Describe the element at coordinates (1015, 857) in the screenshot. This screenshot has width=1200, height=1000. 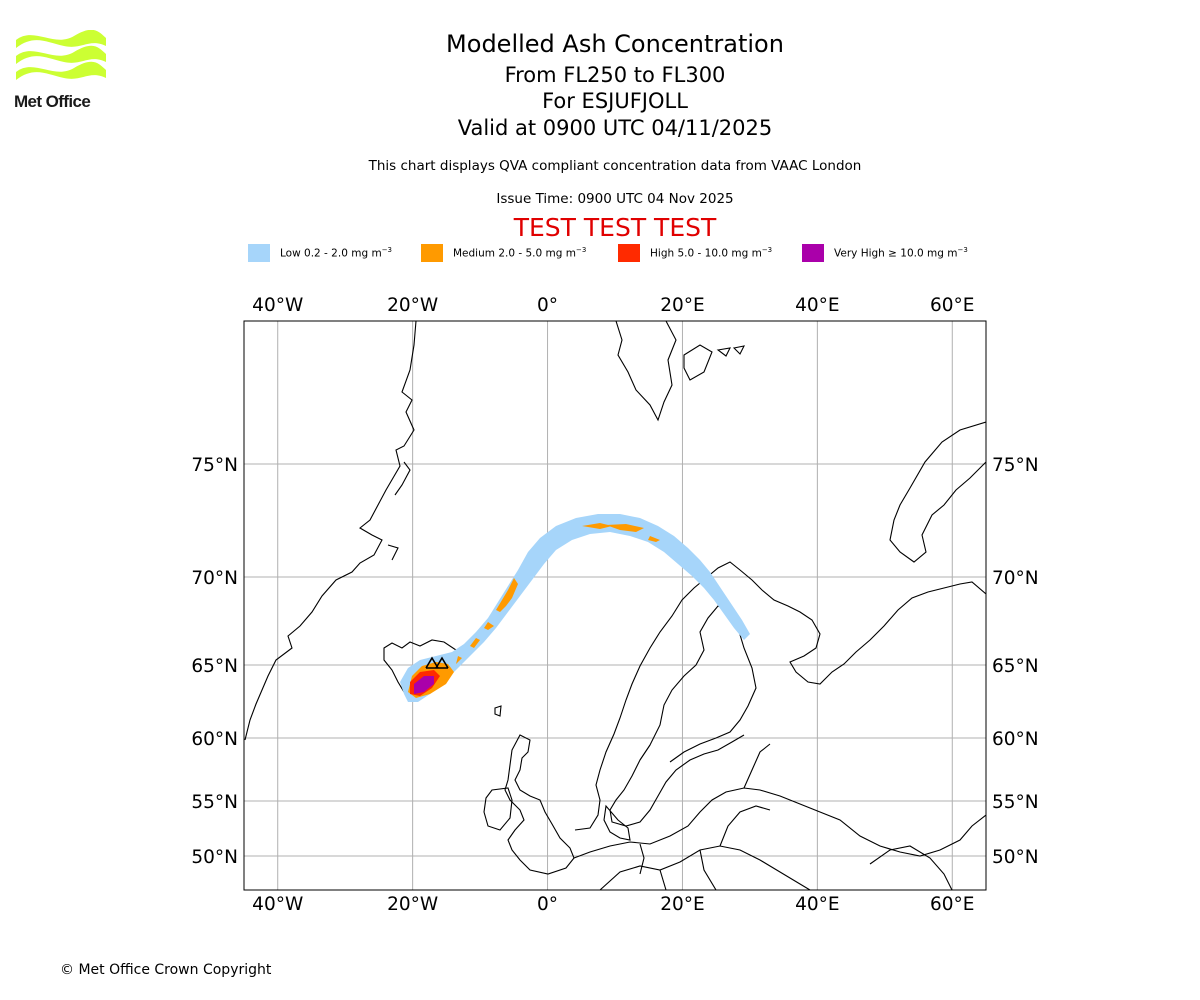
I see `lat-tick-label-right: 50°N` at that location.